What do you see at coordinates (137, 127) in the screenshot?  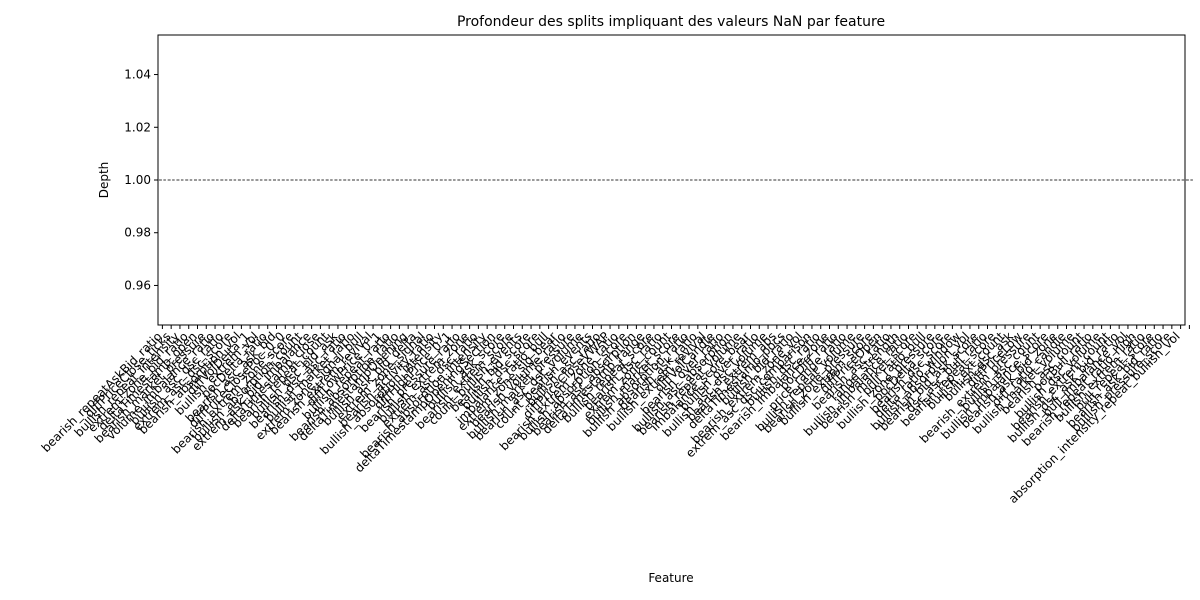 I see `y-tick-label: 1.02` at bounding box center [137, 127].